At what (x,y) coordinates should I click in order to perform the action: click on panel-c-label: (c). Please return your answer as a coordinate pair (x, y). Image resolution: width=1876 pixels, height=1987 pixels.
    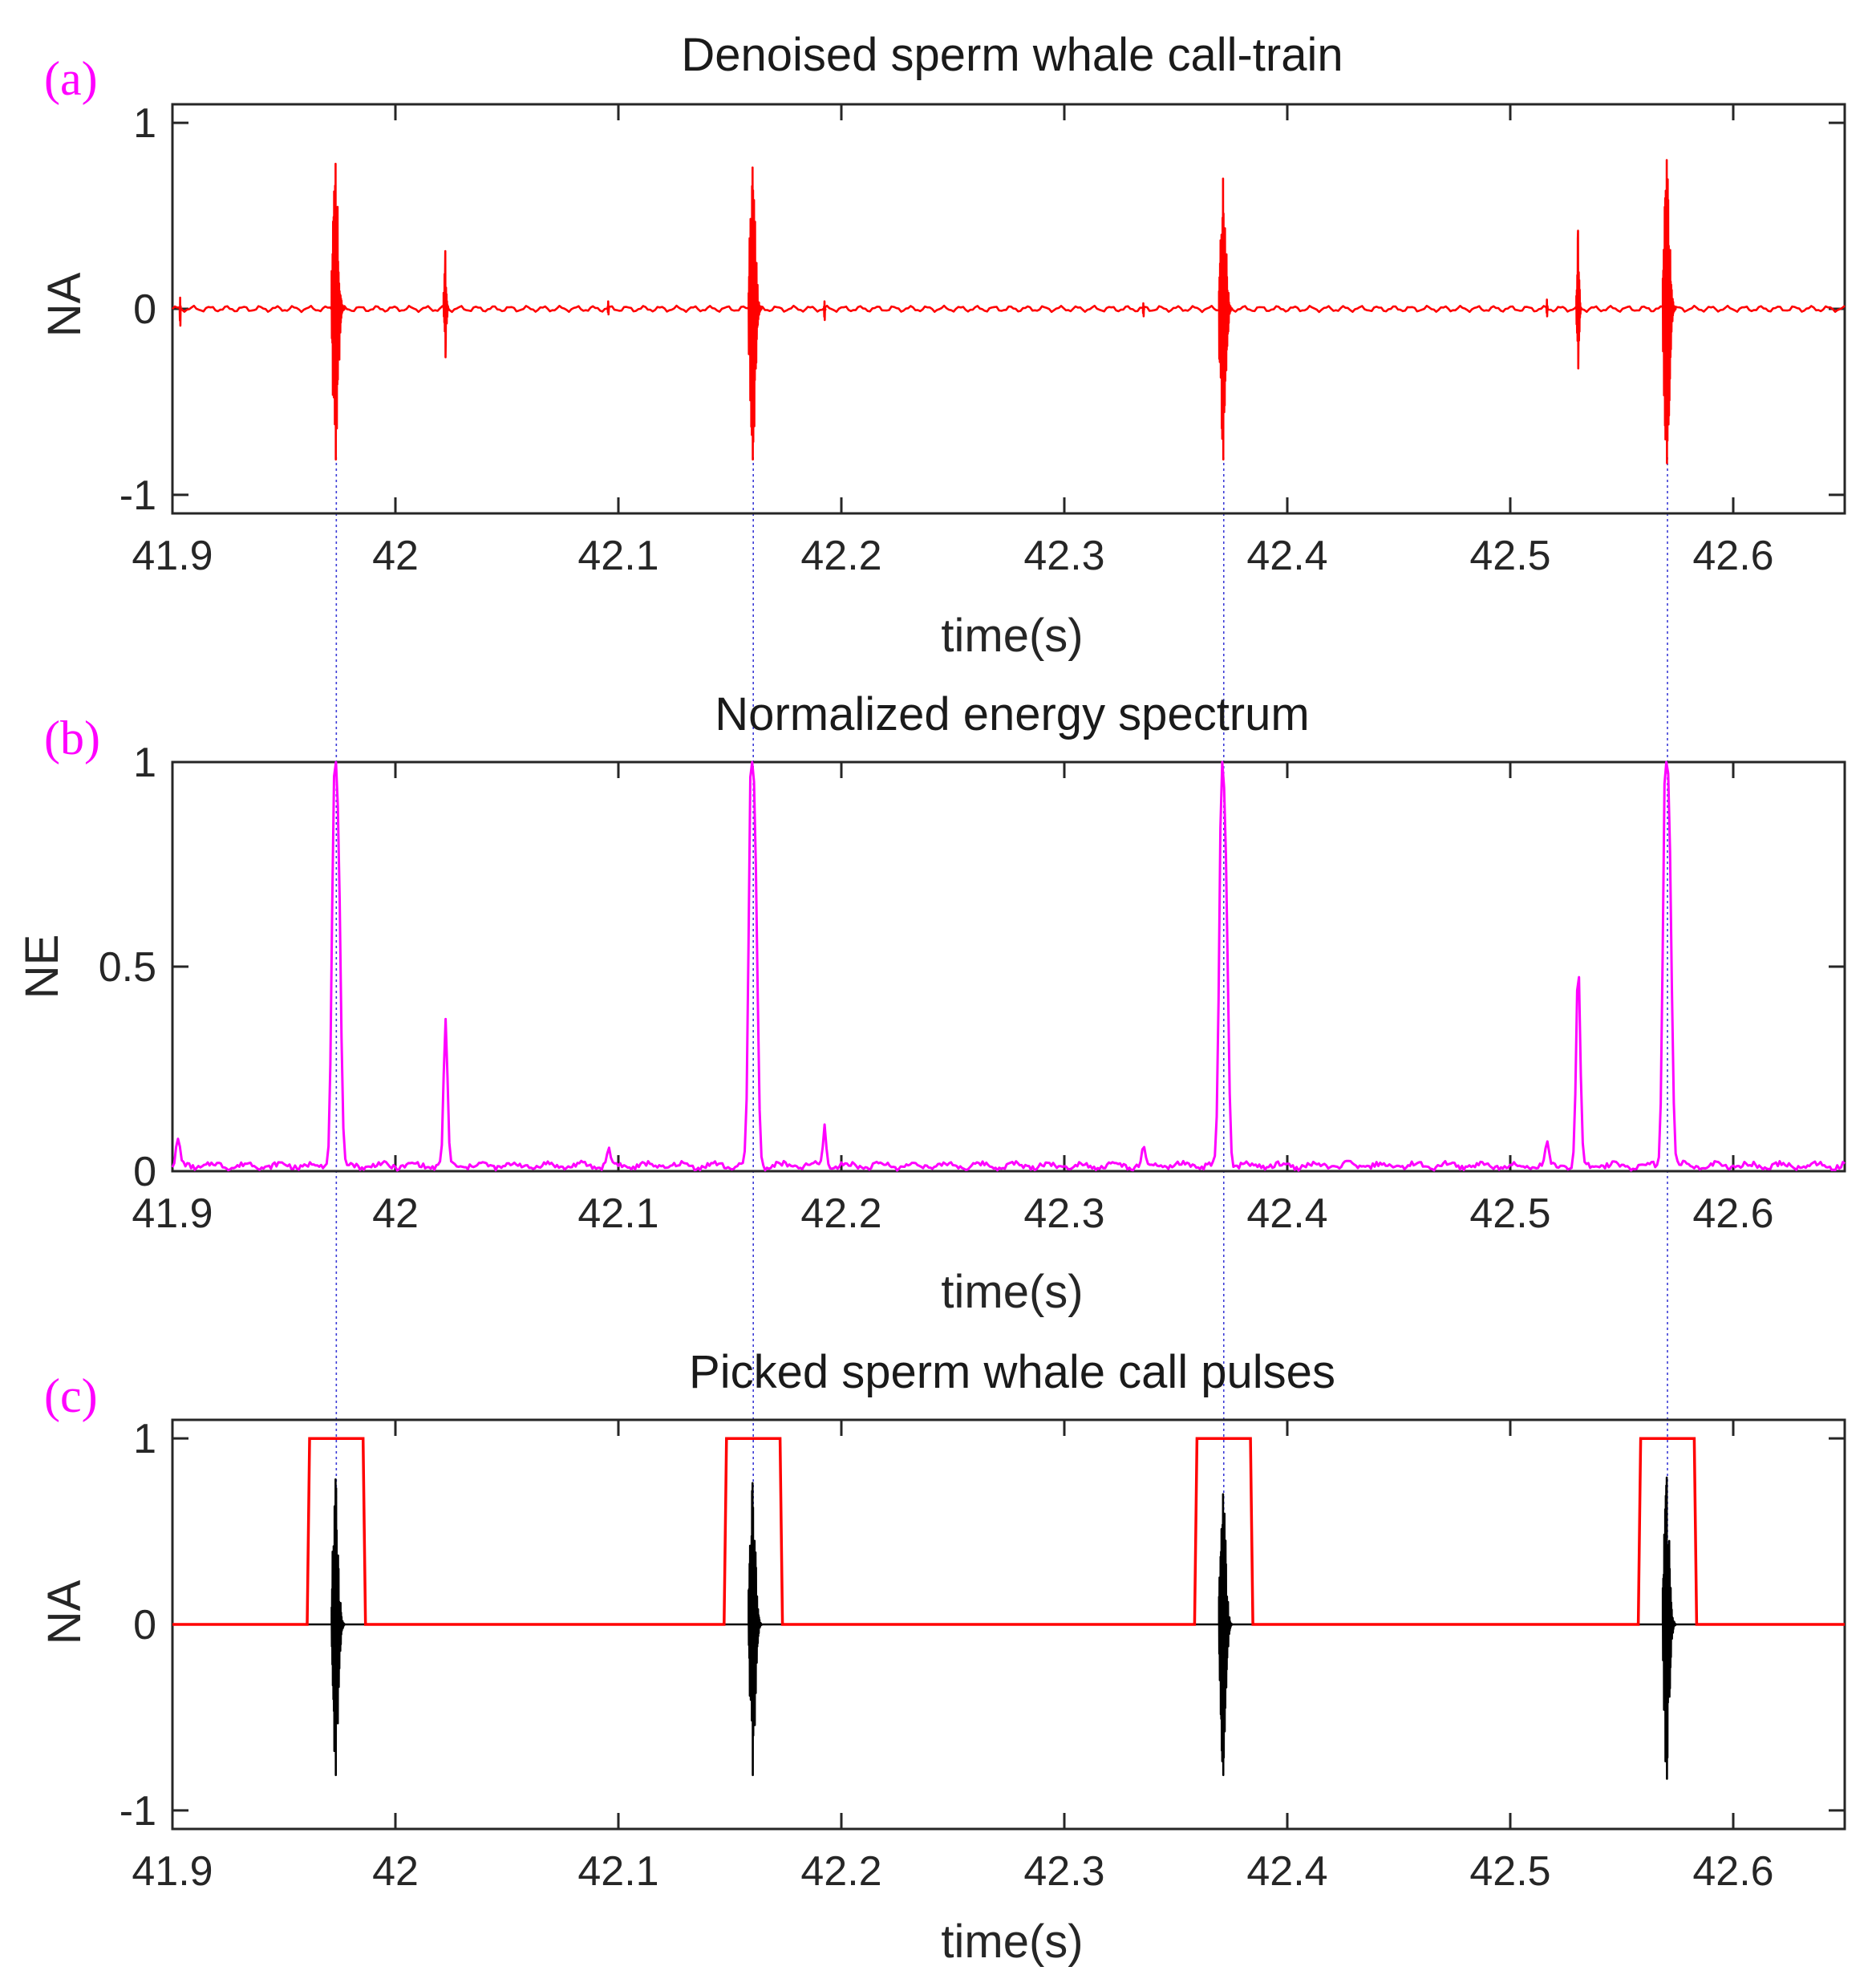
    Looking at the image, I should click on (71, 1395).